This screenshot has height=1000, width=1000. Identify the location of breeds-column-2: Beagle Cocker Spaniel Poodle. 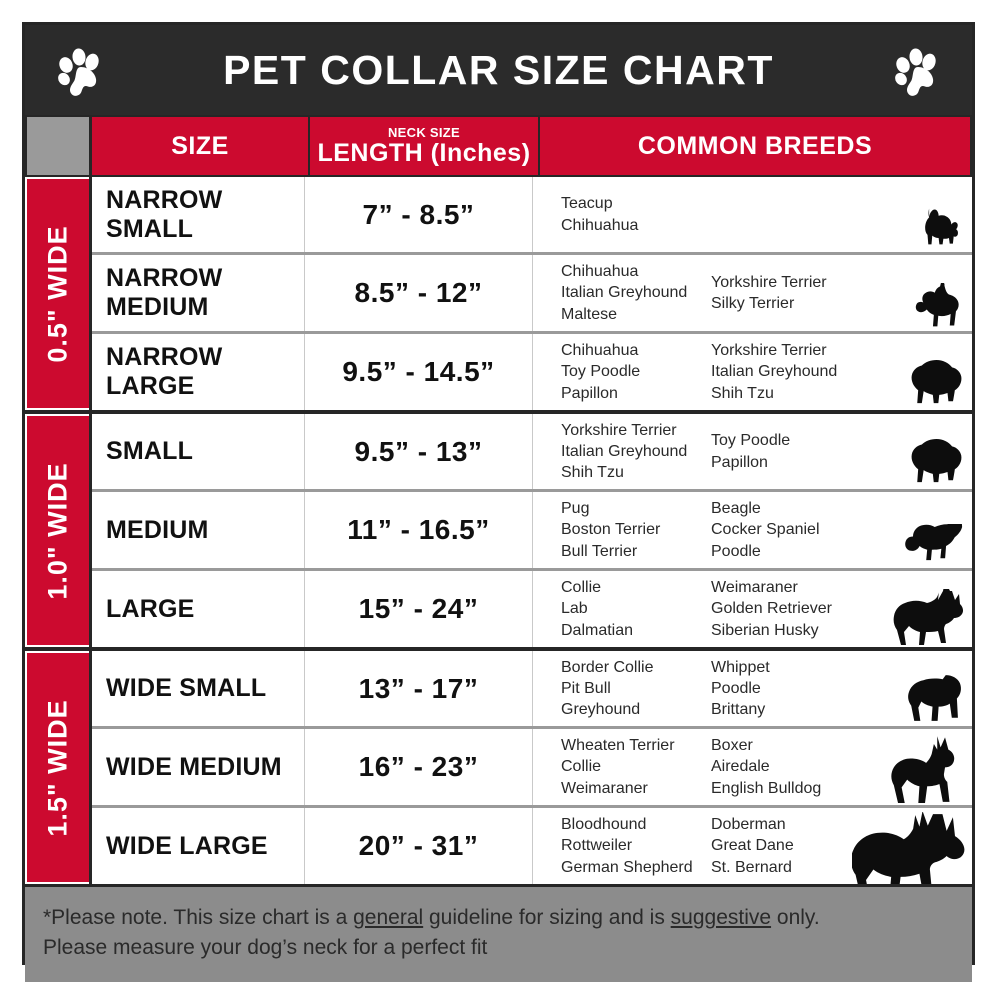
(796, 530).